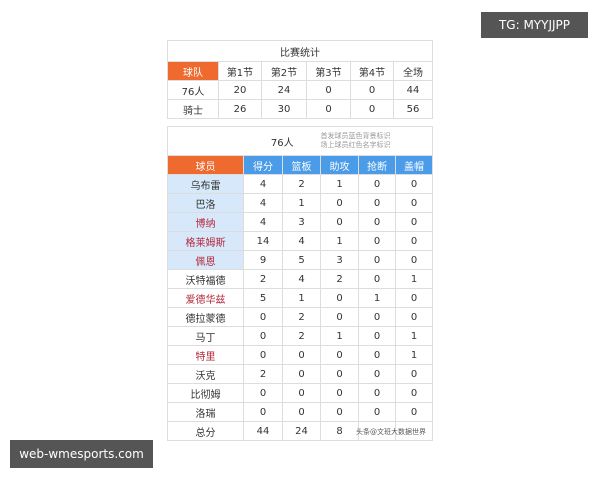  Describe the element at coordinates (372, 71) in the screenshot. I see `column-header: 第4节` at that location.